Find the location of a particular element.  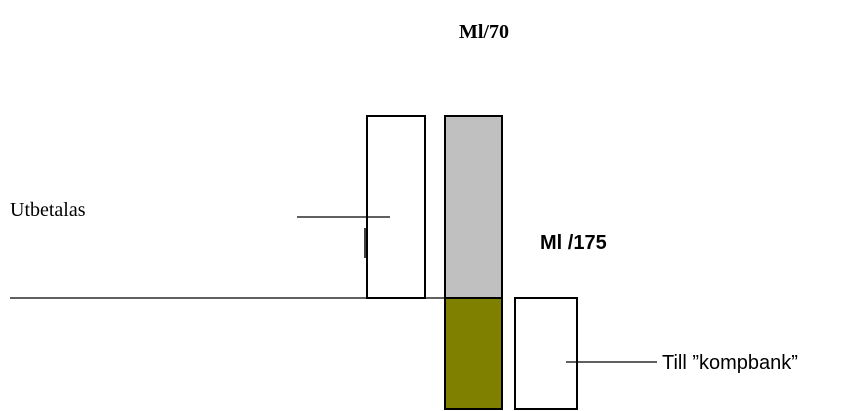

gray-bar is located at coordinates (473, 207).